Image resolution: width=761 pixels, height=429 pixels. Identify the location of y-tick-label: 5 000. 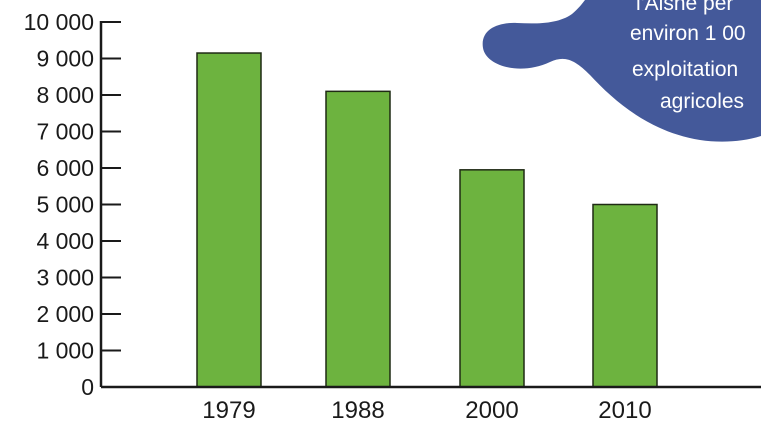
(65, 205).